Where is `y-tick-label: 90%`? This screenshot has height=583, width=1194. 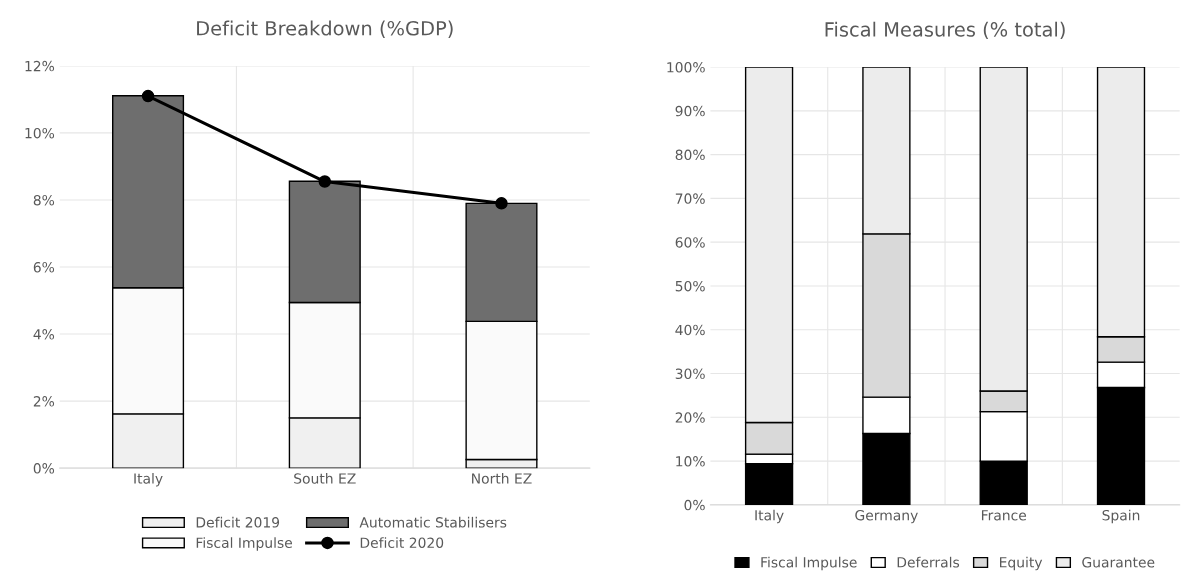 y-tick-label: 90% is located at coordinates (690, 111).